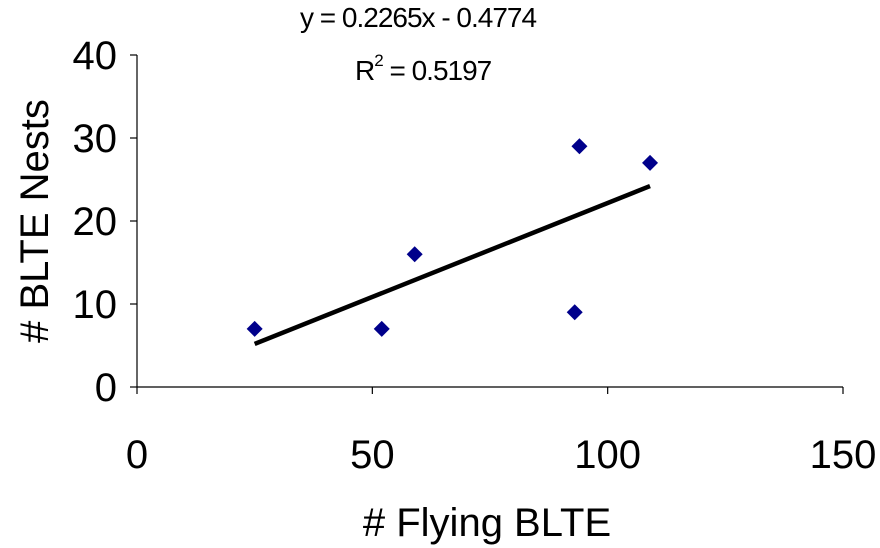 This screenshot has width=880, height=548. I want to click on y-tick-label: 40, so click(95, 56).